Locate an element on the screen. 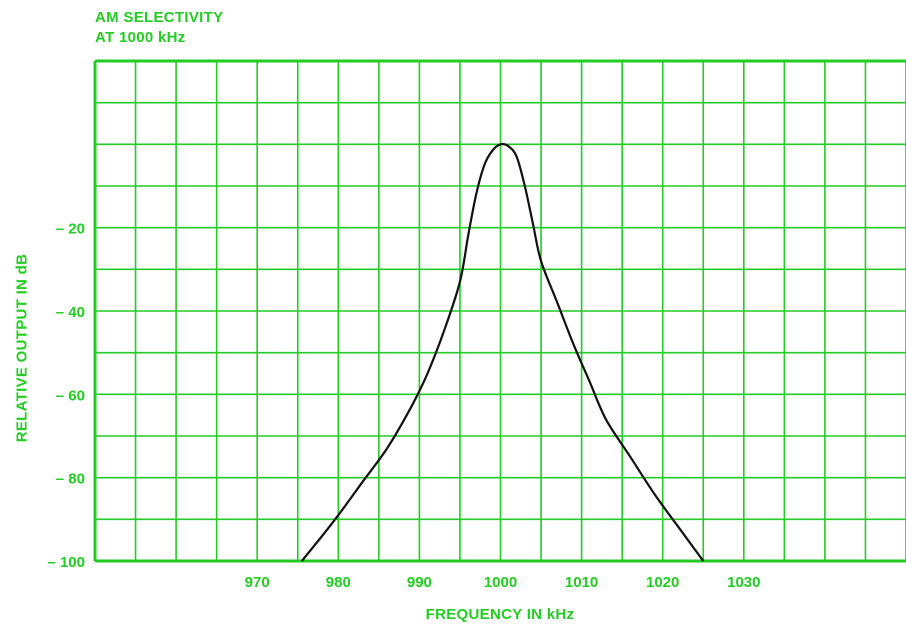 This screenshot has width=906, height=628. y-tick-label: – 60 is located at coordinates (70, 395).